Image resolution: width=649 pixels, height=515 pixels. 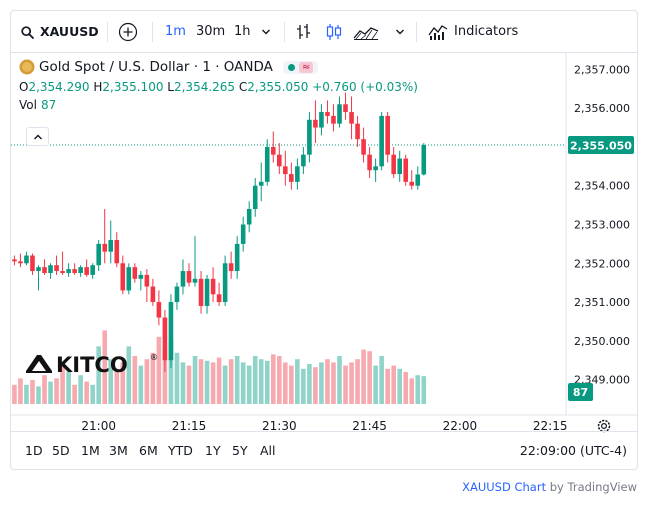 I want to click on area-style-button, so click(x=366, y=32).